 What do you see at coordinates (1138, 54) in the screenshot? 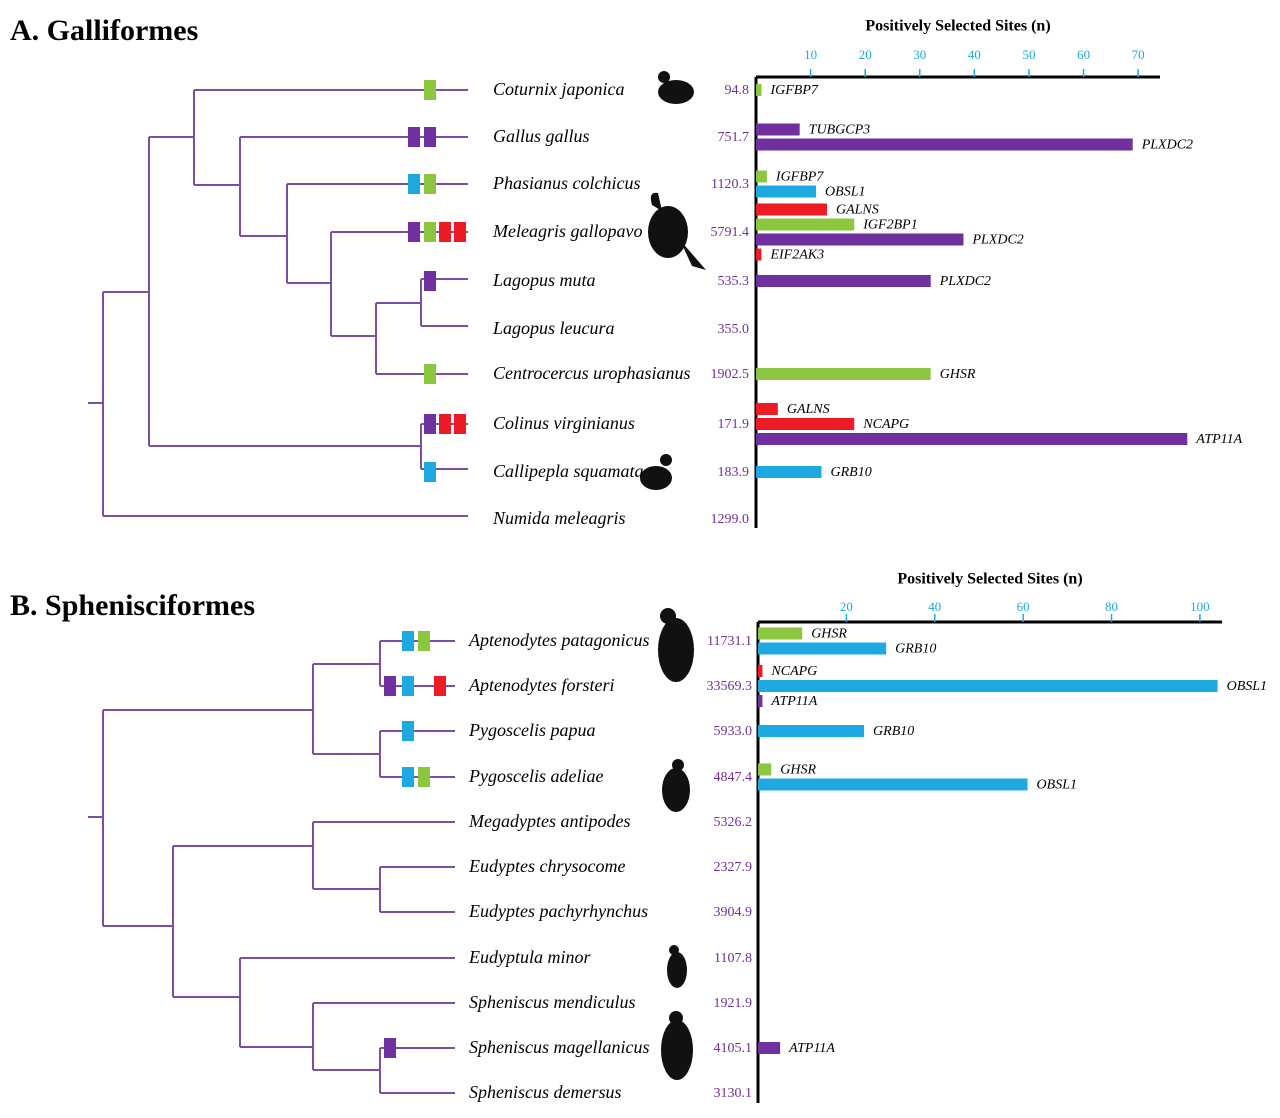
I see `x-tick-label: 70` at bounding box center [1138, 54].